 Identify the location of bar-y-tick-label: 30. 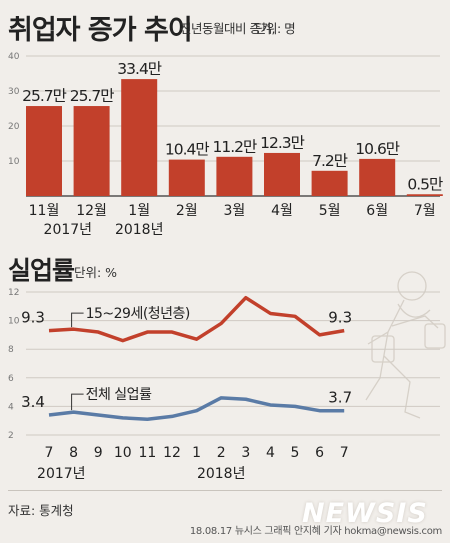
(14, 92).